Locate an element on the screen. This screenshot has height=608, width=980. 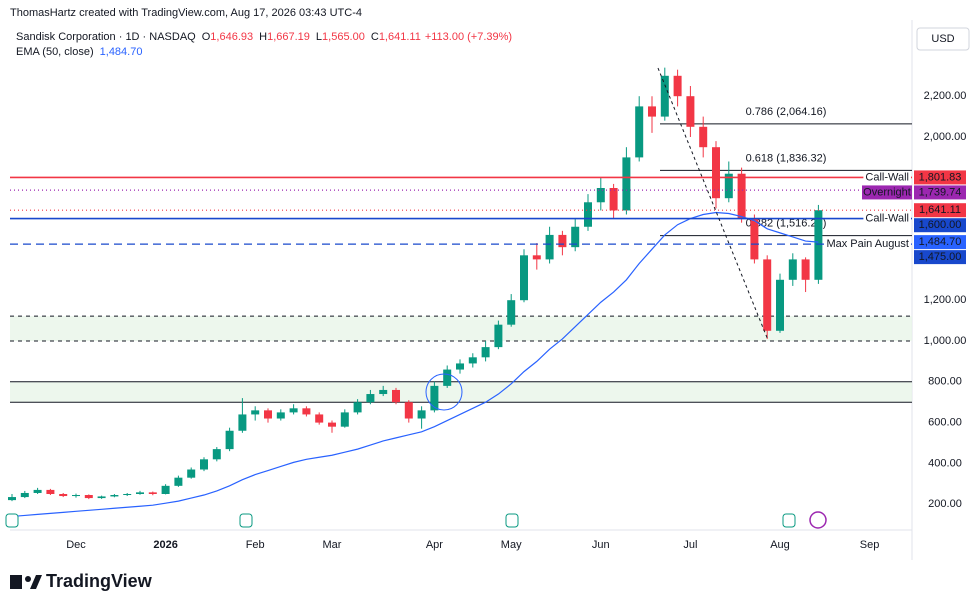
symbol: Sandisk Corporation · 1D · NASDAQ is located at coordinates (106, 37).